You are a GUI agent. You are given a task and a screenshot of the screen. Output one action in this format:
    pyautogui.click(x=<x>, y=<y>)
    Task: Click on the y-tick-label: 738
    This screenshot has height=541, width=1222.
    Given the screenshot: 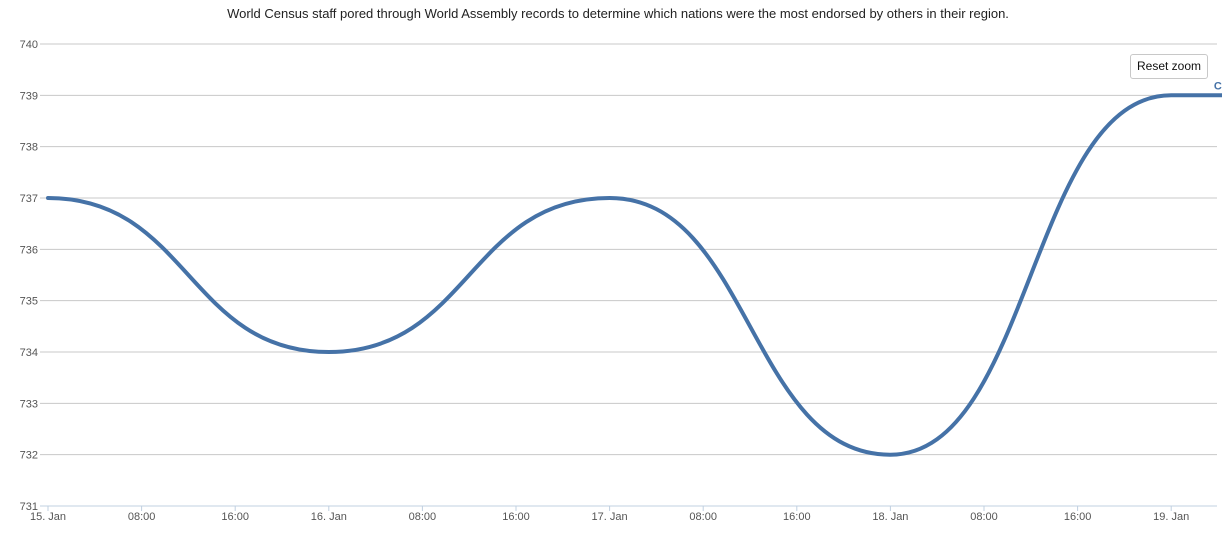 What is the action you would take?
    pyautogui.click(x=29, y=148)
    